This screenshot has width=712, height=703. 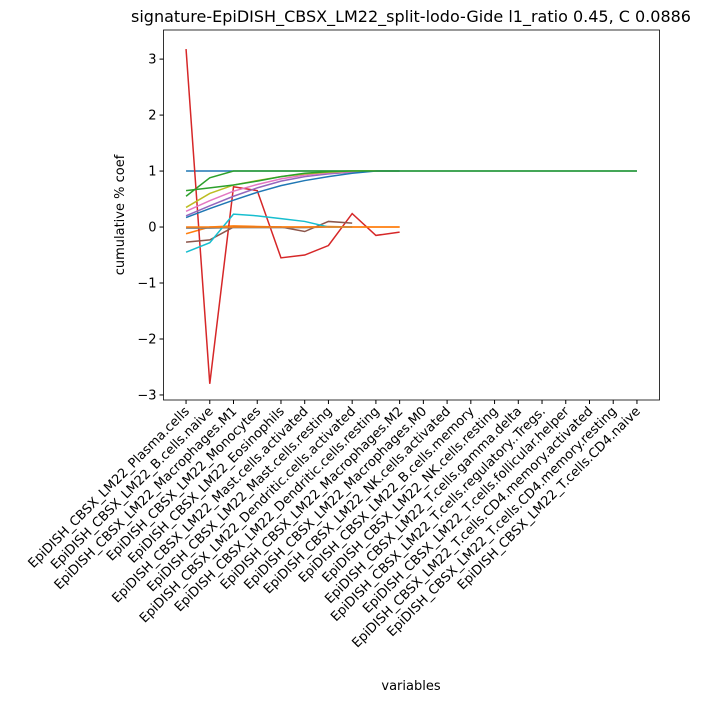 What do you see at coordinates (146, 339) in the screenshot?
I see `y-tick-label: −2` at bounding box center [146, 339].